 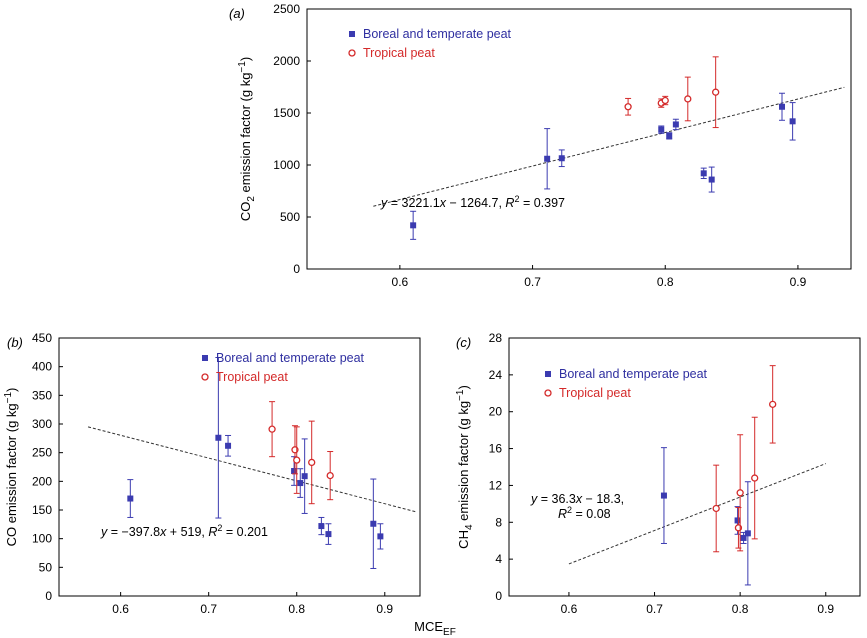 What do you see at coordinates (556, 499) in the screenshot?
I see `eq-part: = 36.3` at bounding box center [556, 499].